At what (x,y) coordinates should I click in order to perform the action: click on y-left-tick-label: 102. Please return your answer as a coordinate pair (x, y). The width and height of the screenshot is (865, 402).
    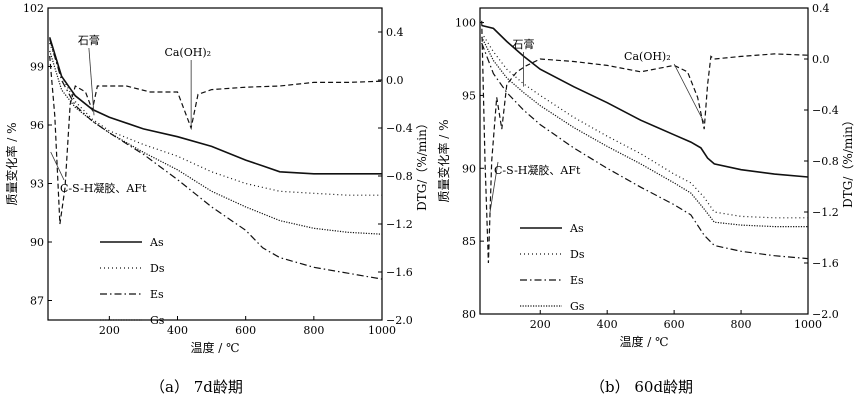
    Looking at the image, I should click on (33, 8).